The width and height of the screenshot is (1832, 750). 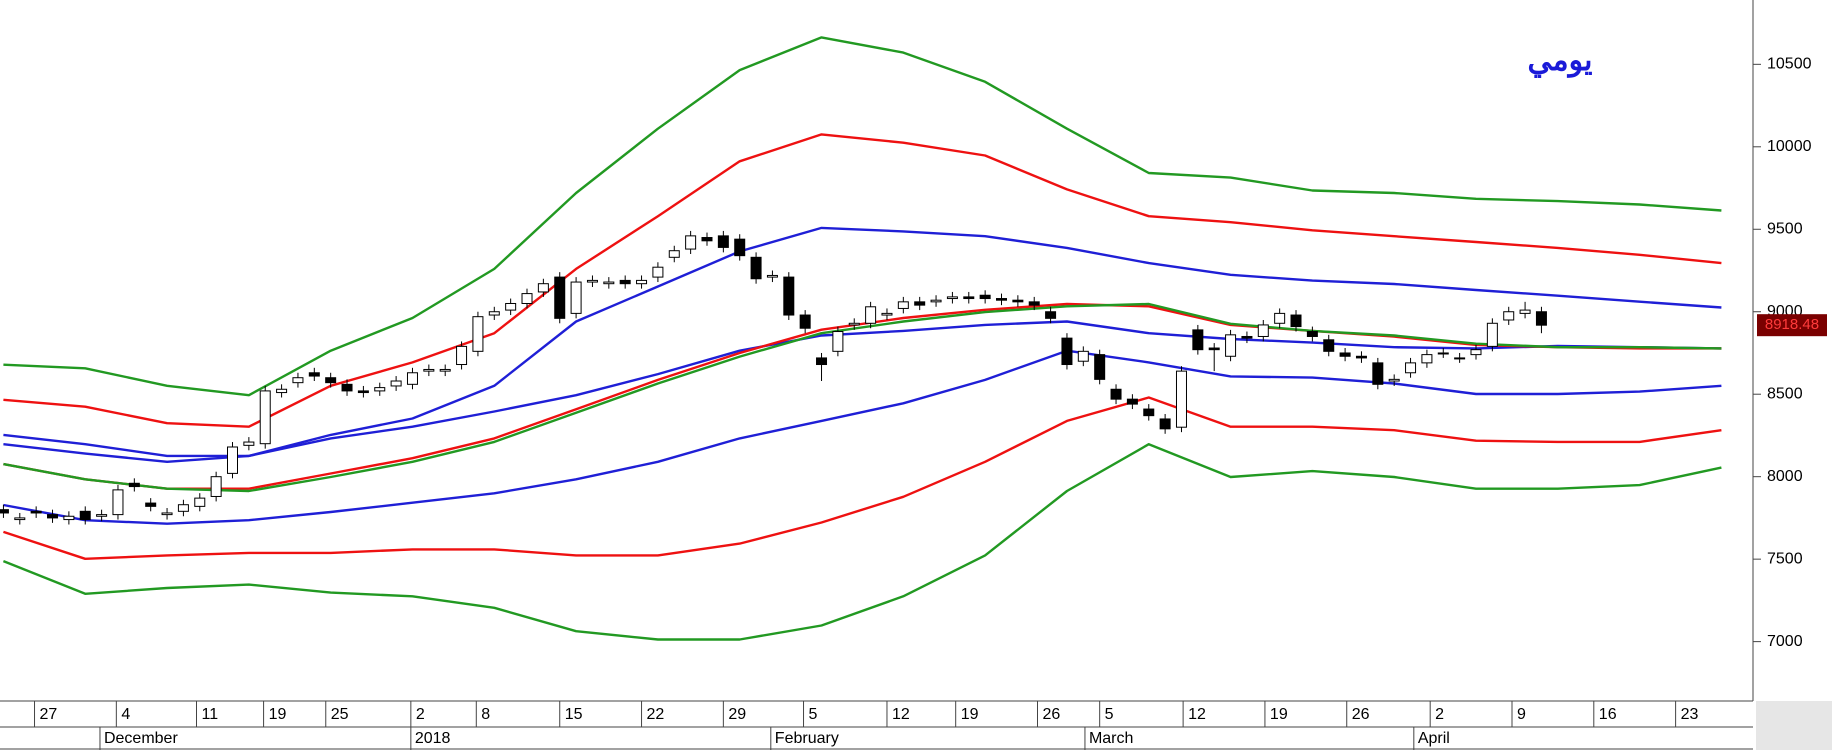 What do you see at coordinates (340, 714) in the screenshot?
I see `x-tick-label: 25` at bounding box center [340, 714].